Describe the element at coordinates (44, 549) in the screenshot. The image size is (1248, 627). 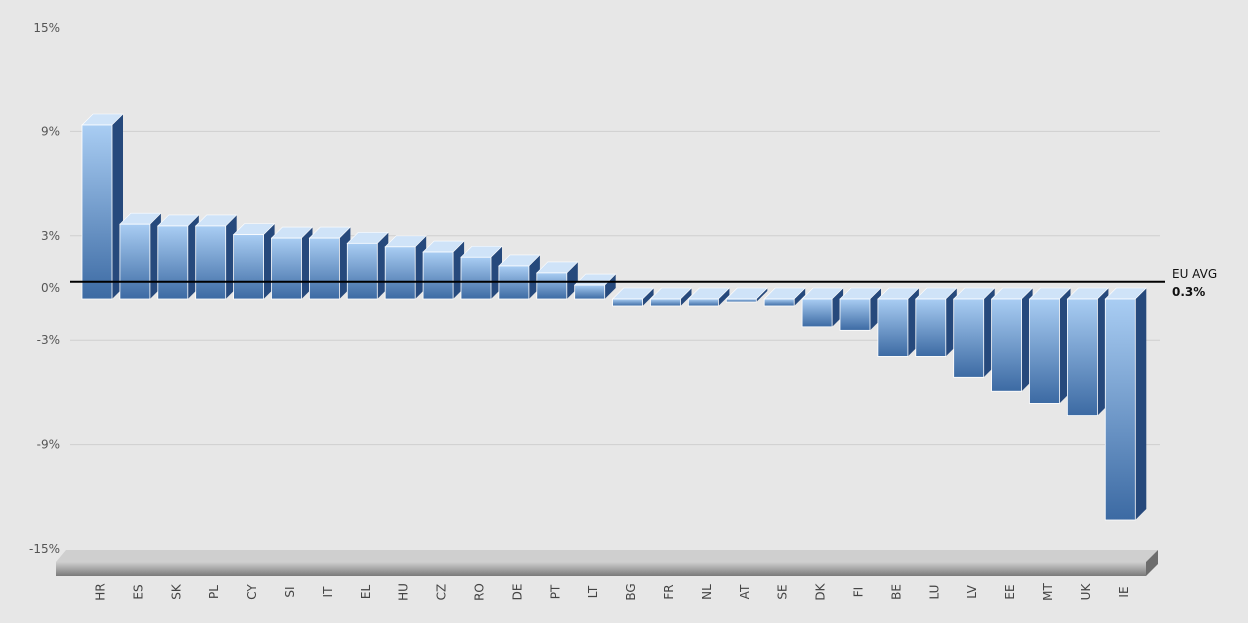
I see `y-tick-label: -15%` at that location.